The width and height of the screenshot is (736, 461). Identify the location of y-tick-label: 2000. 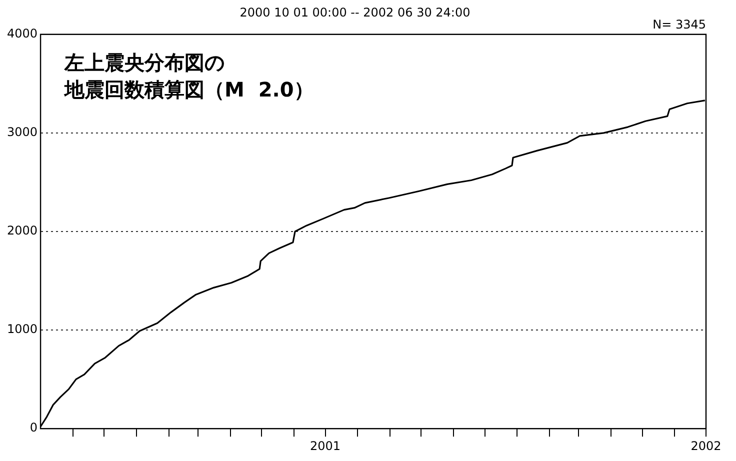
(22, 231).